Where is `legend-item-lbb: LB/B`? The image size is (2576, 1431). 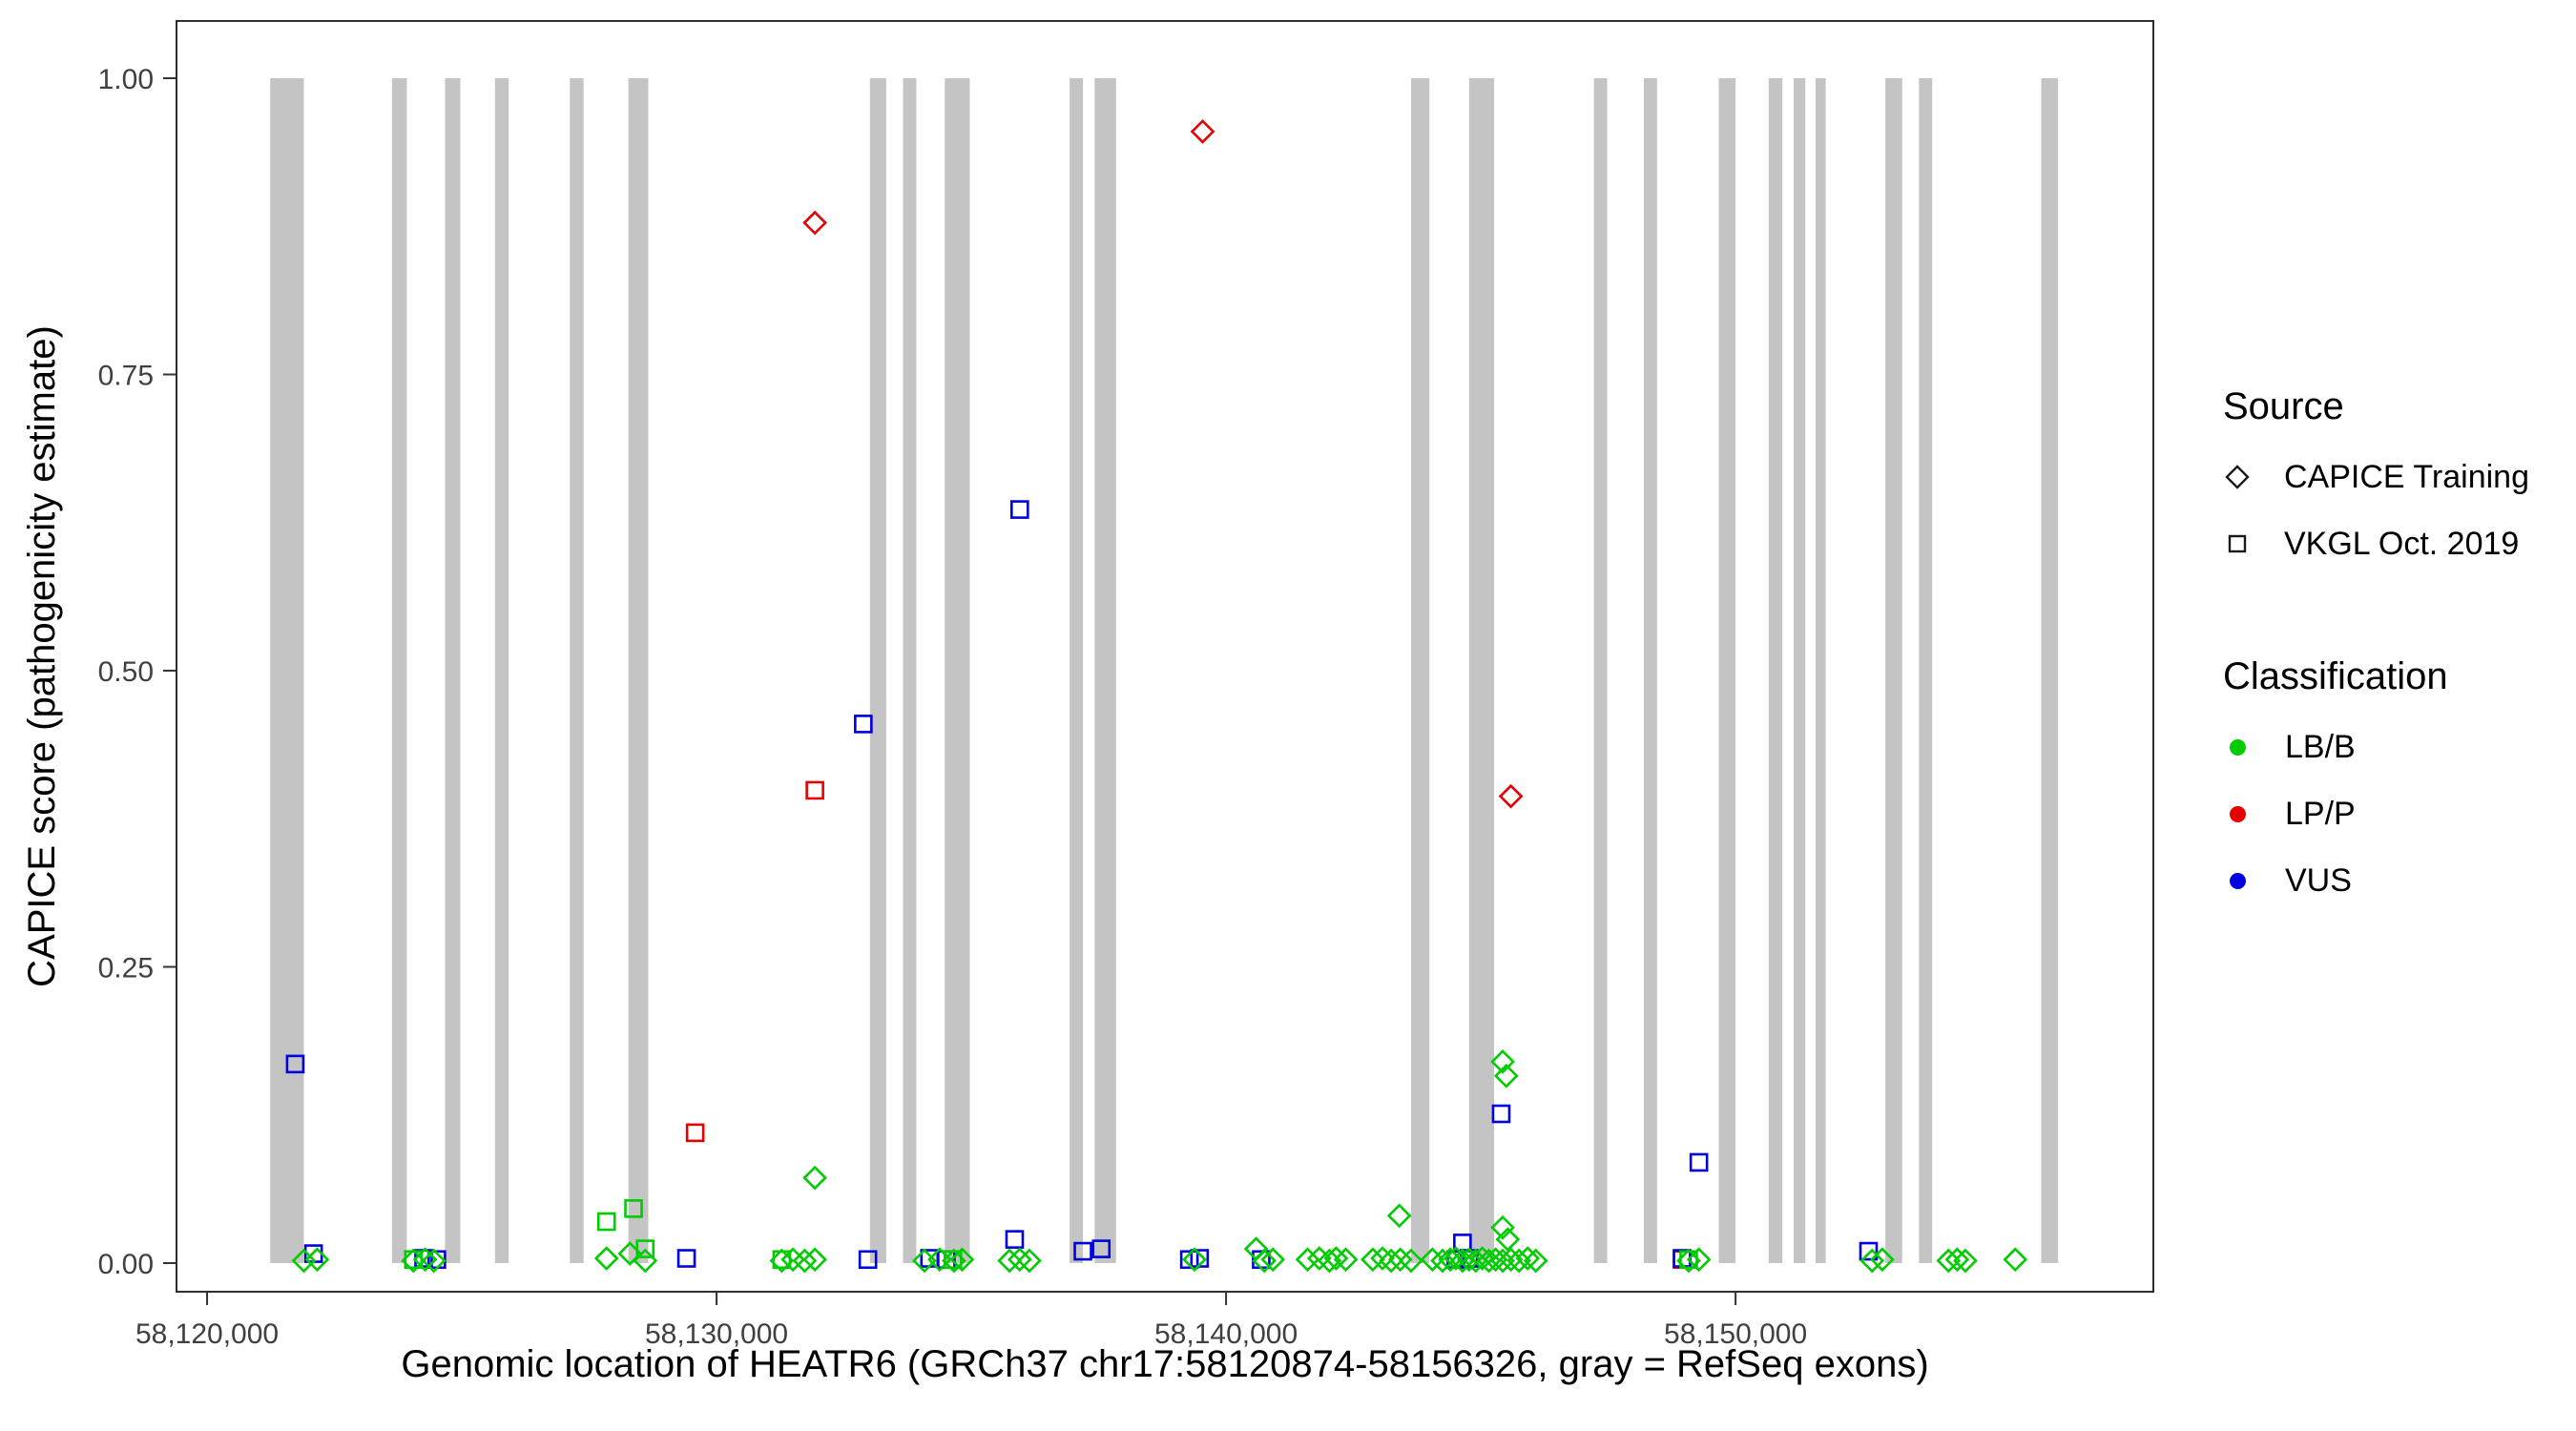 legend-item-lbb: LB/B is located at coordinates (2394, 747).